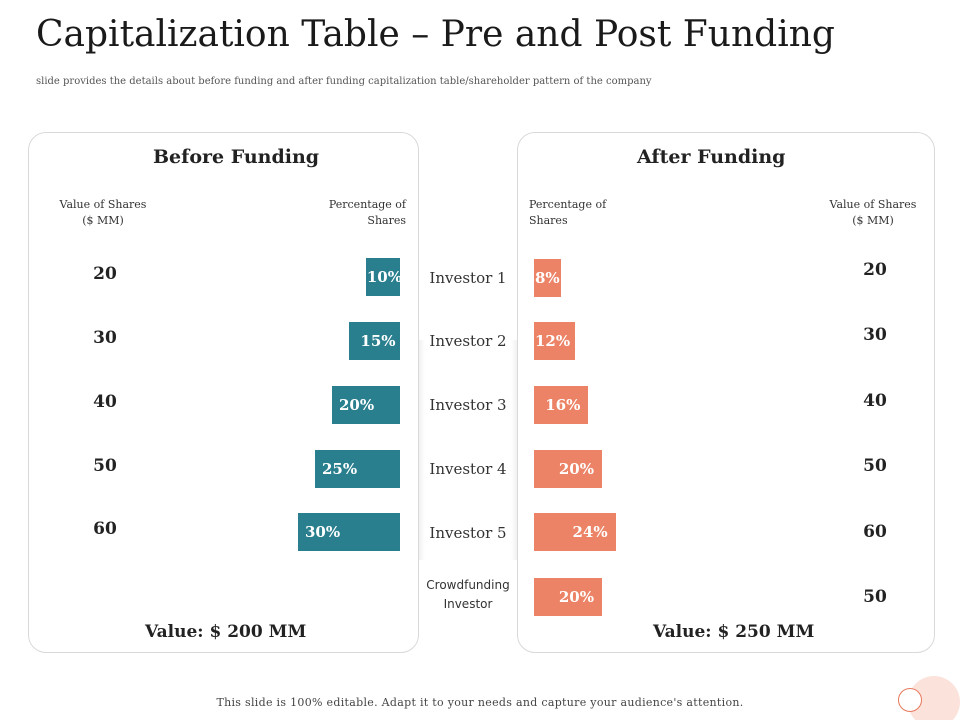 This screenshot has height=720, width=960. I want to click on after-share-value: 20, so click(875, 270).